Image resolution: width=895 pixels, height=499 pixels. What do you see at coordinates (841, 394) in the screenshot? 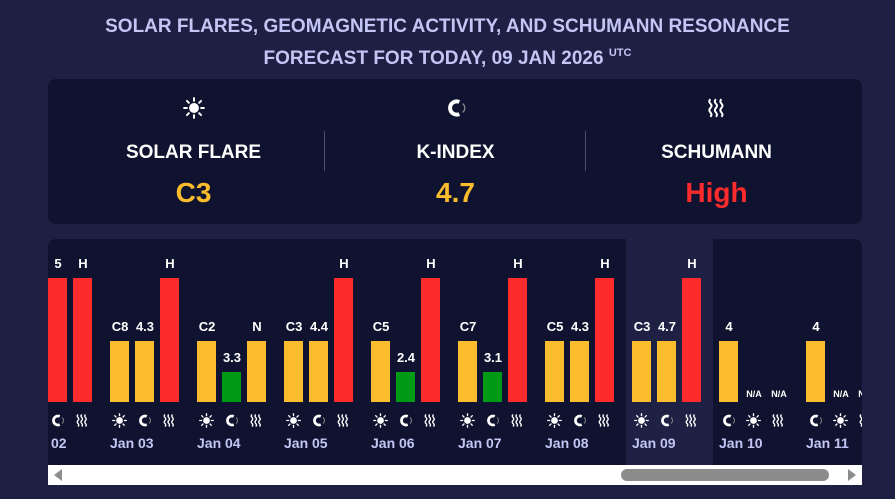
I see `flare-value-label: N/A` at bounding box center [841, 394].